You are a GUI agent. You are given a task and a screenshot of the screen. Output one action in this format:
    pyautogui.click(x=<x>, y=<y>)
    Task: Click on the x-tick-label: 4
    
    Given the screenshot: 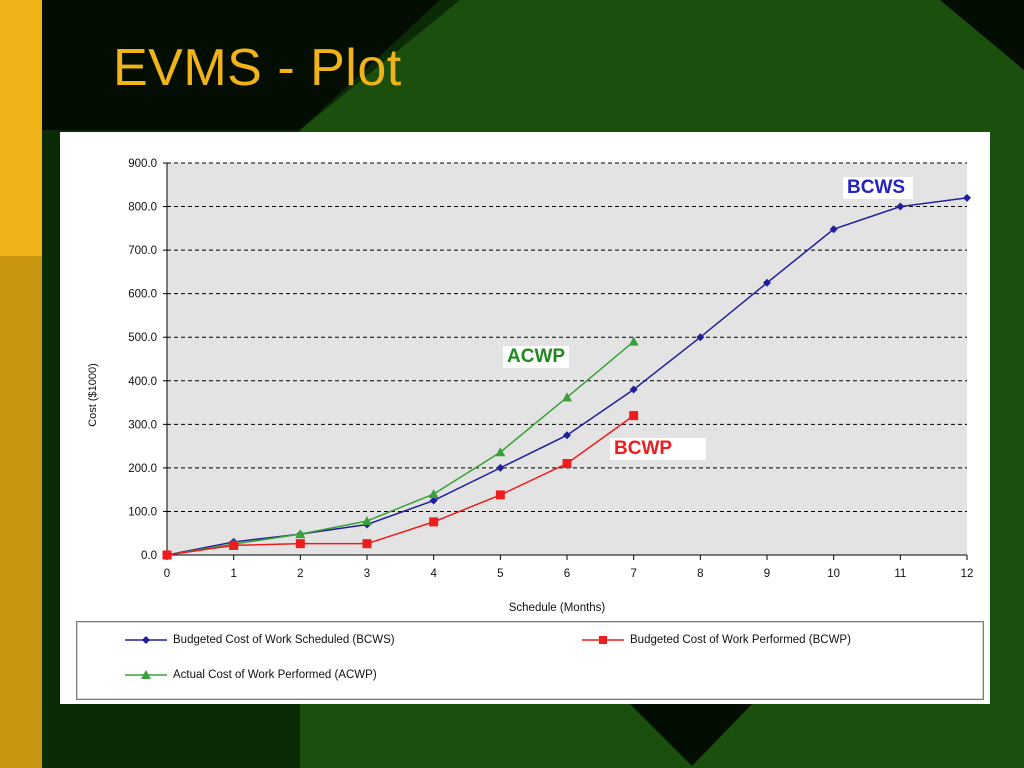 What is the action you would take?
    pyautogui.click(x=433, y=574)
    